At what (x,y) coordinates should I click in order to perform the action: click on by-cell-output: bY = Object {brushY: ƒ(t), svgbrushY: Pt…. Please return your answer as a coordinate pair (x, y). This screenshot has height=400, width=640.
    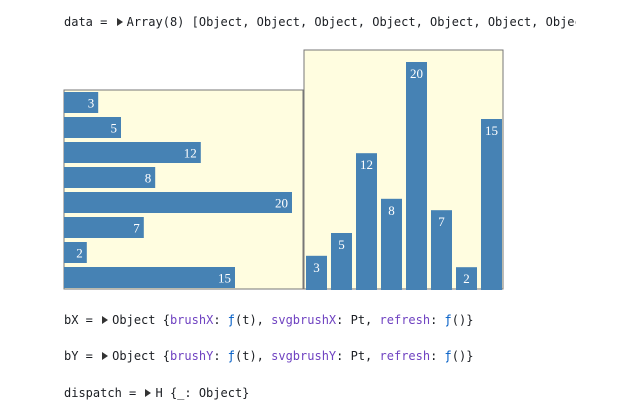
    Looking at the image, I should click on (269, 356).